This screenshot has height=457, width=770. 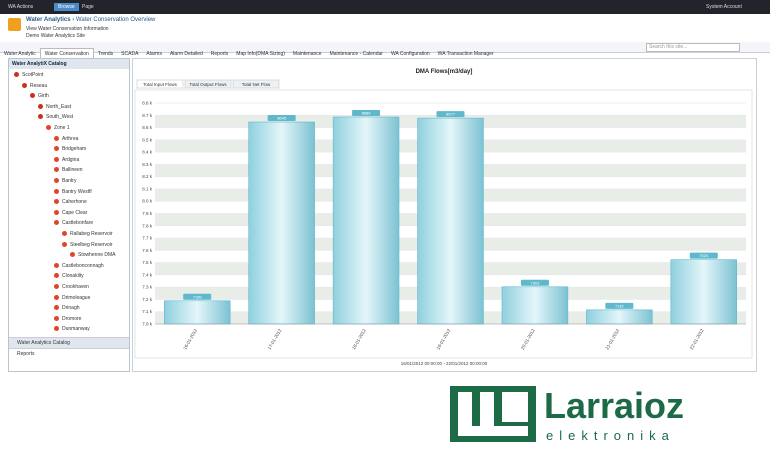 I want to click on tree-node: ScotPoint, so click(x=28, y=75).